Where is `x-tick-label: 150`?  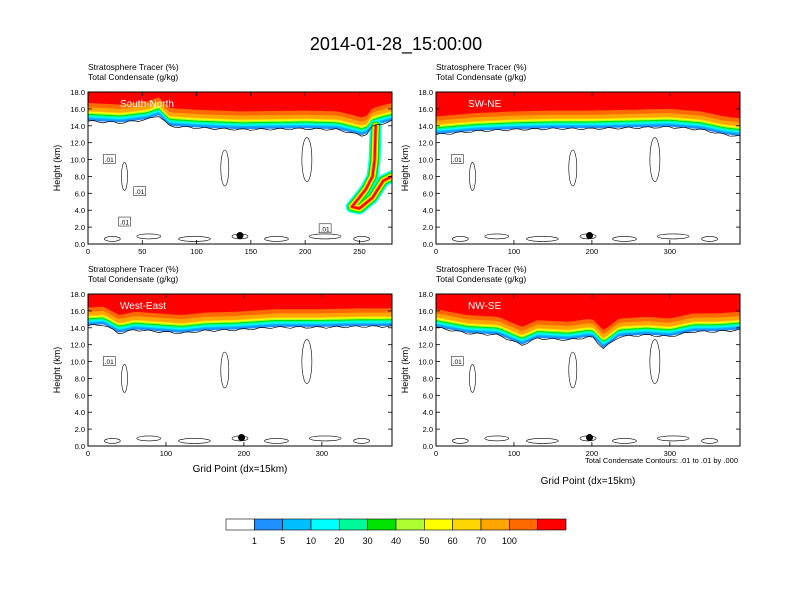
x-tick-label: 150 is located at coordinates (251, 251).